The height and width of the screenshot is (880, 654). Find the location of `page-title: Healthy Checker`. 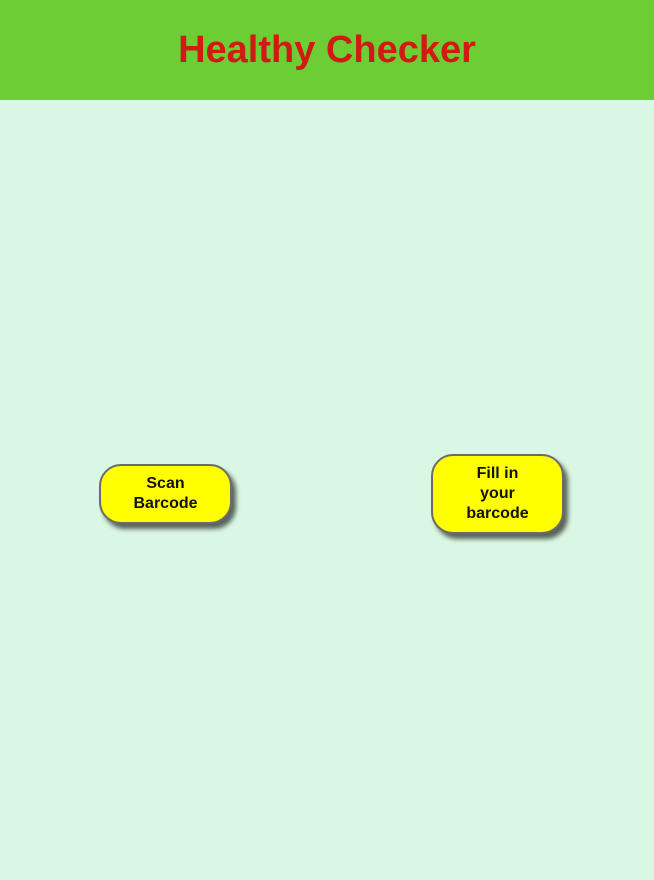

page-title: Healthy Checker is located at coordinates (327, 50).